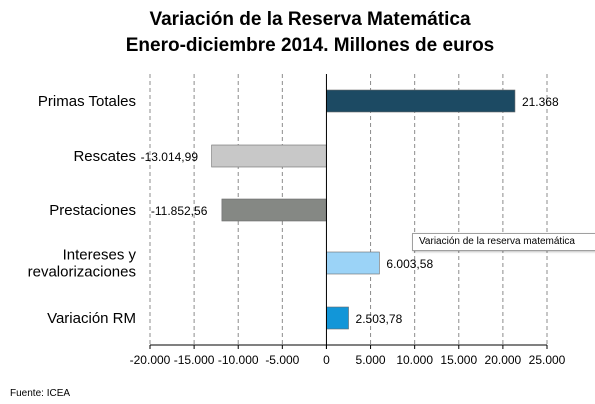 The width and height of the screenshot is (595, 404). What do you see at coordinates (503, 360) in the screenshot?
I see `x-tick-label: 20.000` at bounding box center [503, 360].